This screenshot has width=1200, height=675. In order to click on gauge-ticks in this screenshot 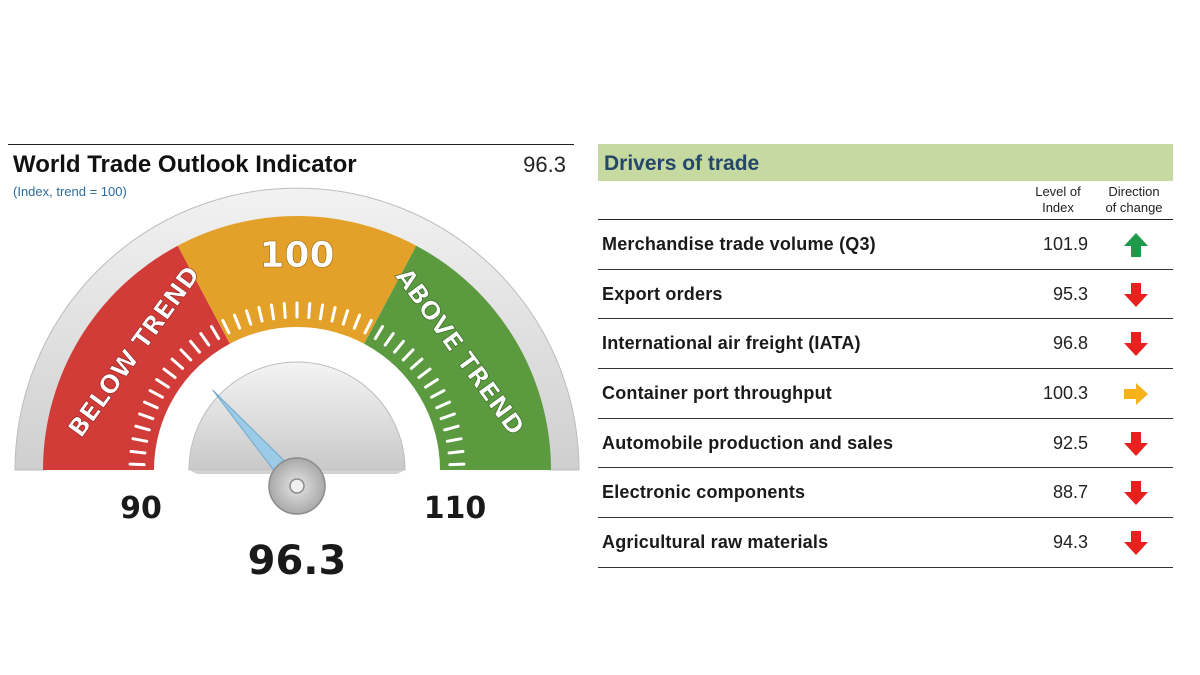, I will do `click(297, 384)`.